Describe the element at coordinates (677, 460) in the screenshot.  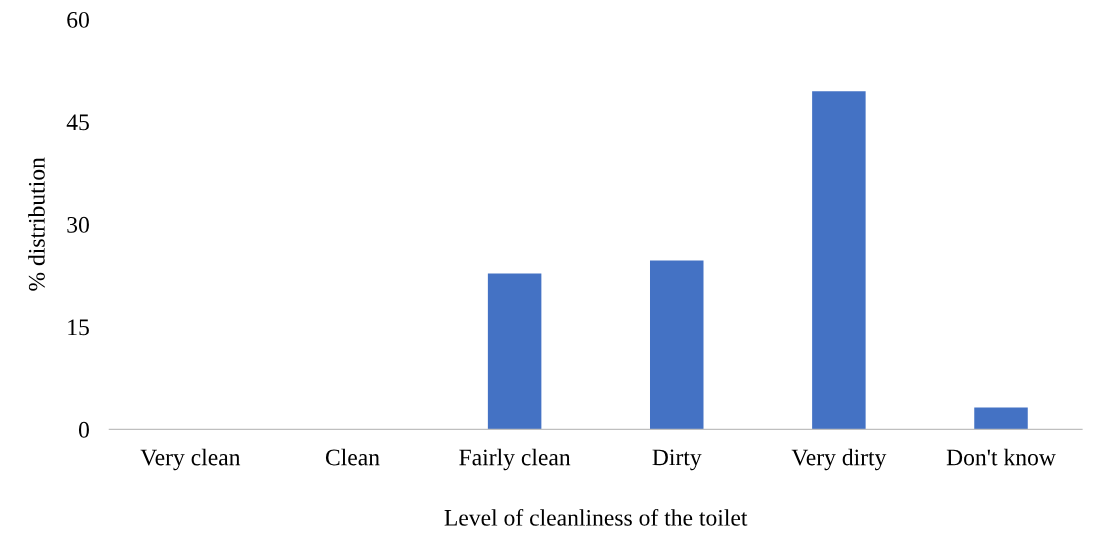
I see `x-tick-label: Dirty` at that location.